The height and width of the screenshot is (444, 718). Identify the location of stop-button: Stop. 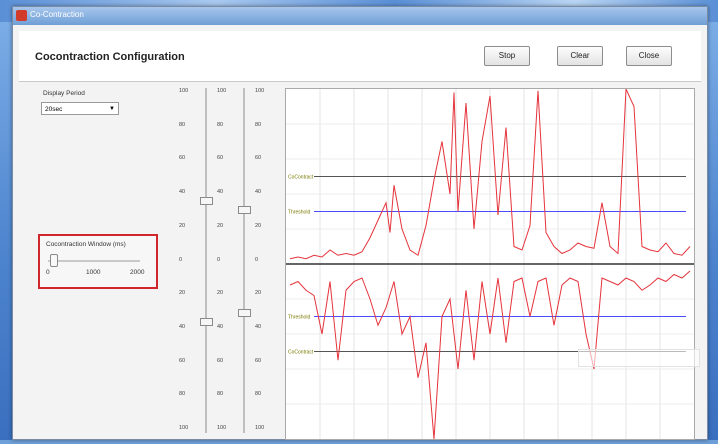
(507, 56).